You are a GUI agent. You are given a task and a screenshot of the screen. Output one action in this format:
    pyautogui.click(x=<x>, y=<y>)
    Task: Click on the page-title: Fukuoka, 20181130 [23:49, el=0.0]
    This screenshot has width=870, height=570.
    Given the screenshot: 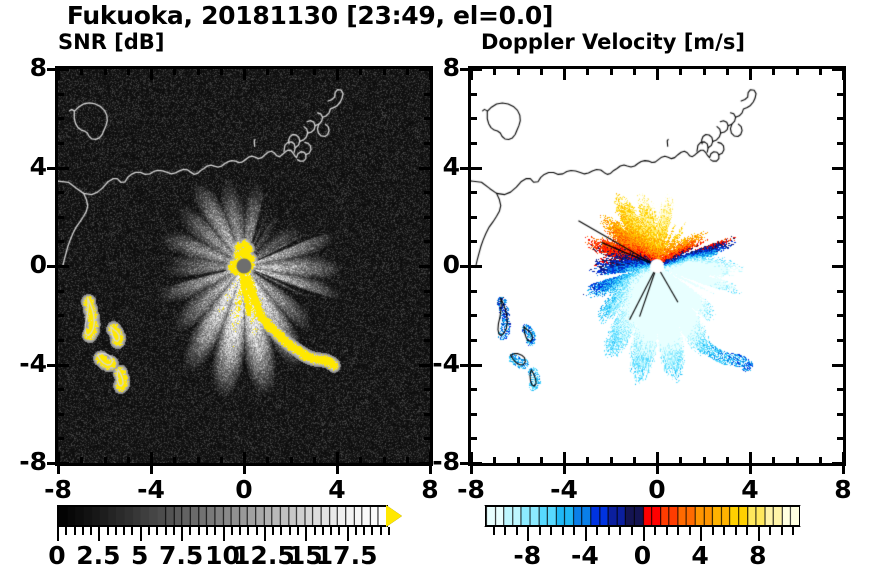 What is the action you would take?
    pyautogui.click(x=310, y=15)
    